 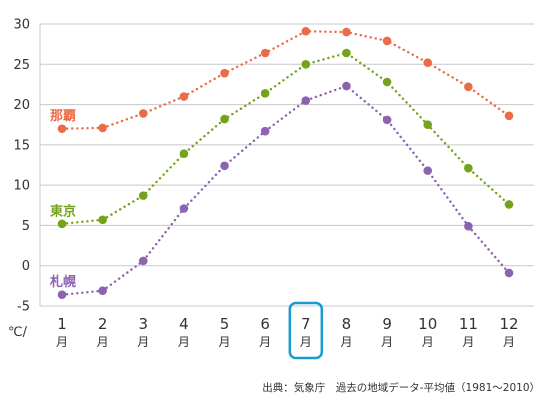 What do you see at coordinates (63, 116) in the screenshot?
I see `series-label: 那覇` at bounding box center [63, 116].